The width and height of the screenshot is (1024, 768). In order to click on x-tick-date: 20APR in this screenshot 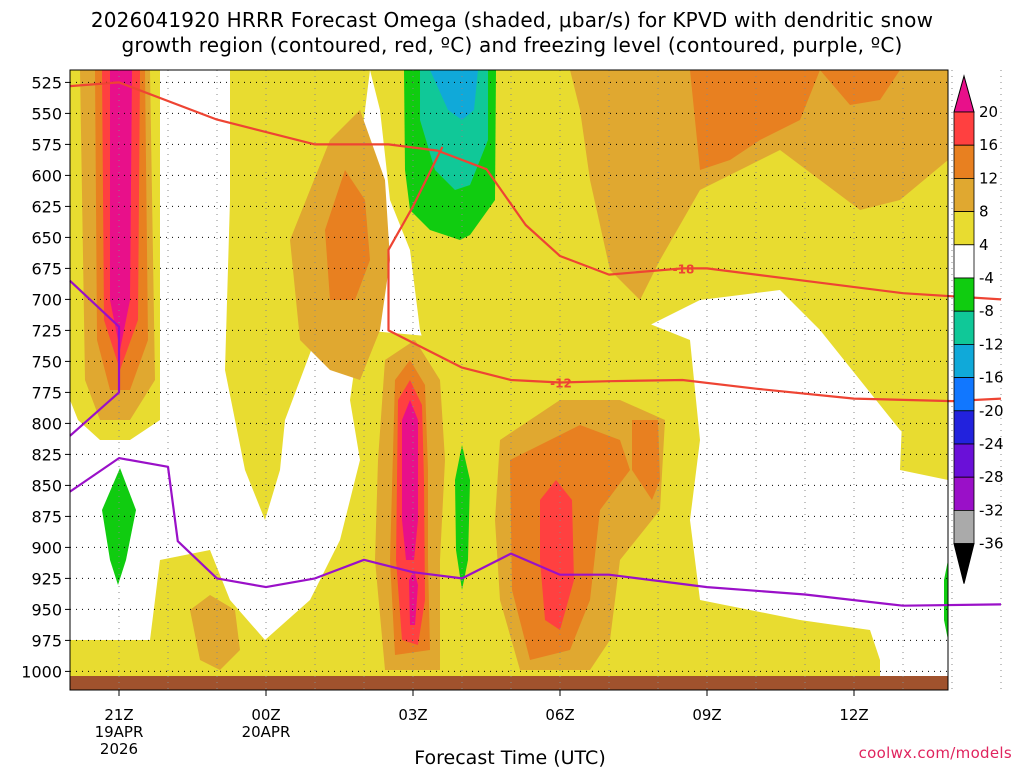, I will do `click(266, 732)`.